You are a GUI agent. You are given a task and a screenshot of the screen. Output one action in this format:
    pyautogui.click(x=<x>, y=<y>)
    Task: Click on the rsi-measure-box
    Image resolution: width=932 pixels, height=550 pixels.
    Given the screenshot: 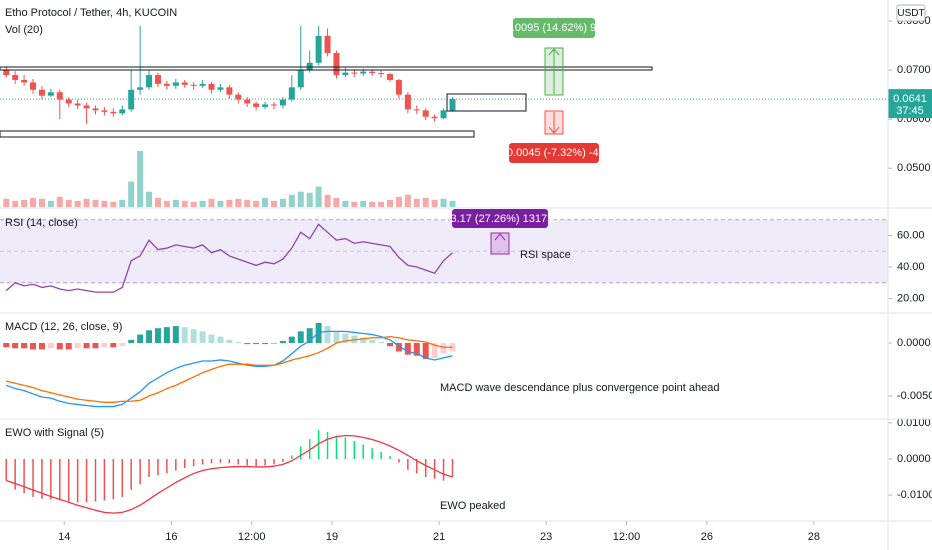 What is the action you would take?
    pyautogui.click(x=500, y=243)
    